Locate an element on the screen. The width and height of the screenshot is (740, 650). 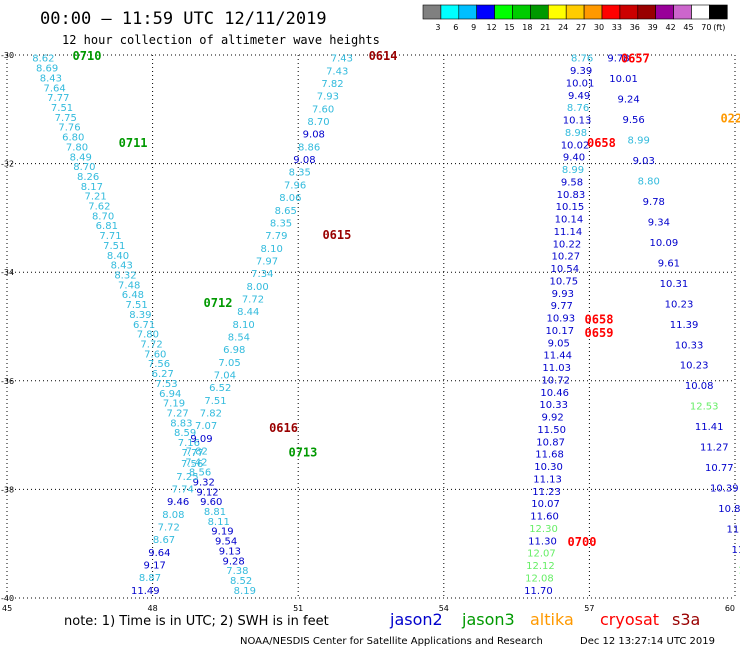
wave-height-point: 10.22 is located at coordinates (567, 244).